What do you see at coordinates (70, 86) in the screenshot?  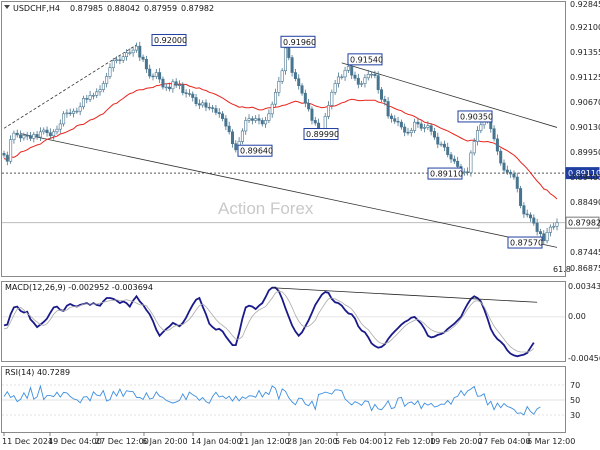 I see `rising-trendline` at bounding box center [70, 86].